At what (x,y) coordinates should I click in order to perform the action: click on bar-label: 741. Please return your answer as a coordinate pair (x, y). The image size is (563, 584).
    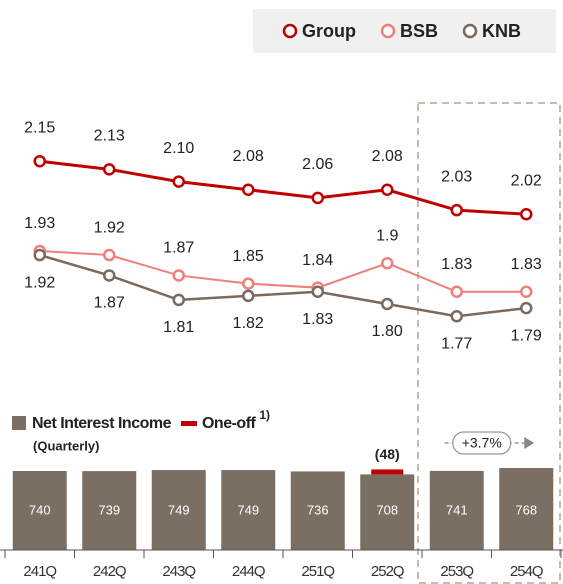
    Looking at the image, I should click on (457, 509).